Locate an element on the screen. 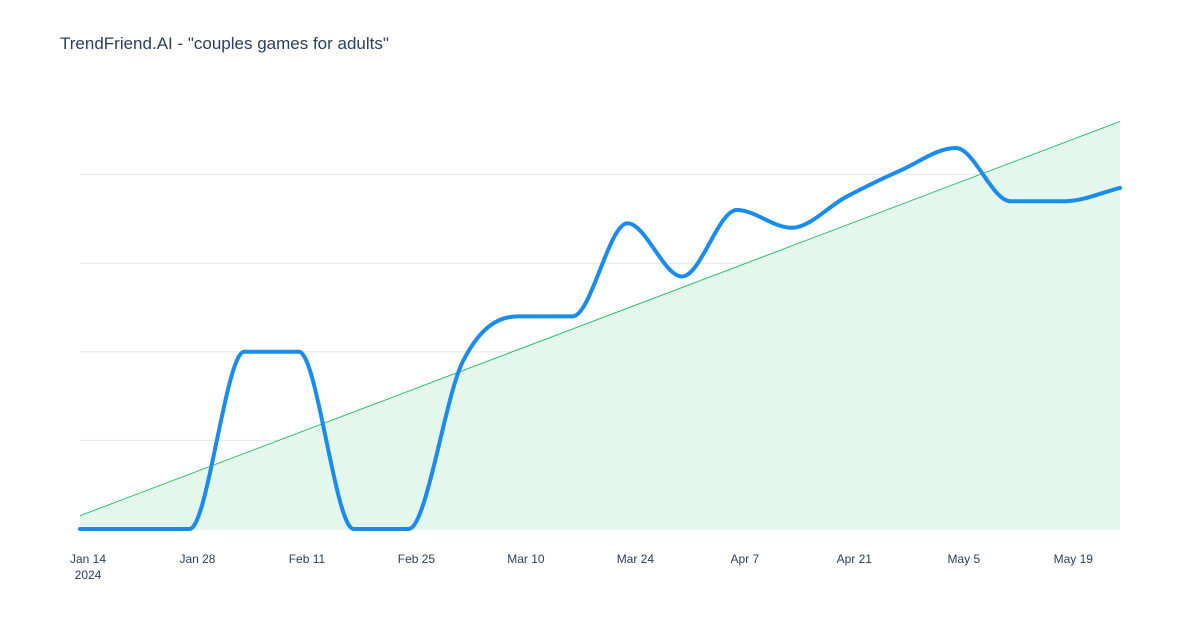 This screenshot has width=1200, height=630. x-tick-label: Feb 11 is located at coordinates (307, 559).